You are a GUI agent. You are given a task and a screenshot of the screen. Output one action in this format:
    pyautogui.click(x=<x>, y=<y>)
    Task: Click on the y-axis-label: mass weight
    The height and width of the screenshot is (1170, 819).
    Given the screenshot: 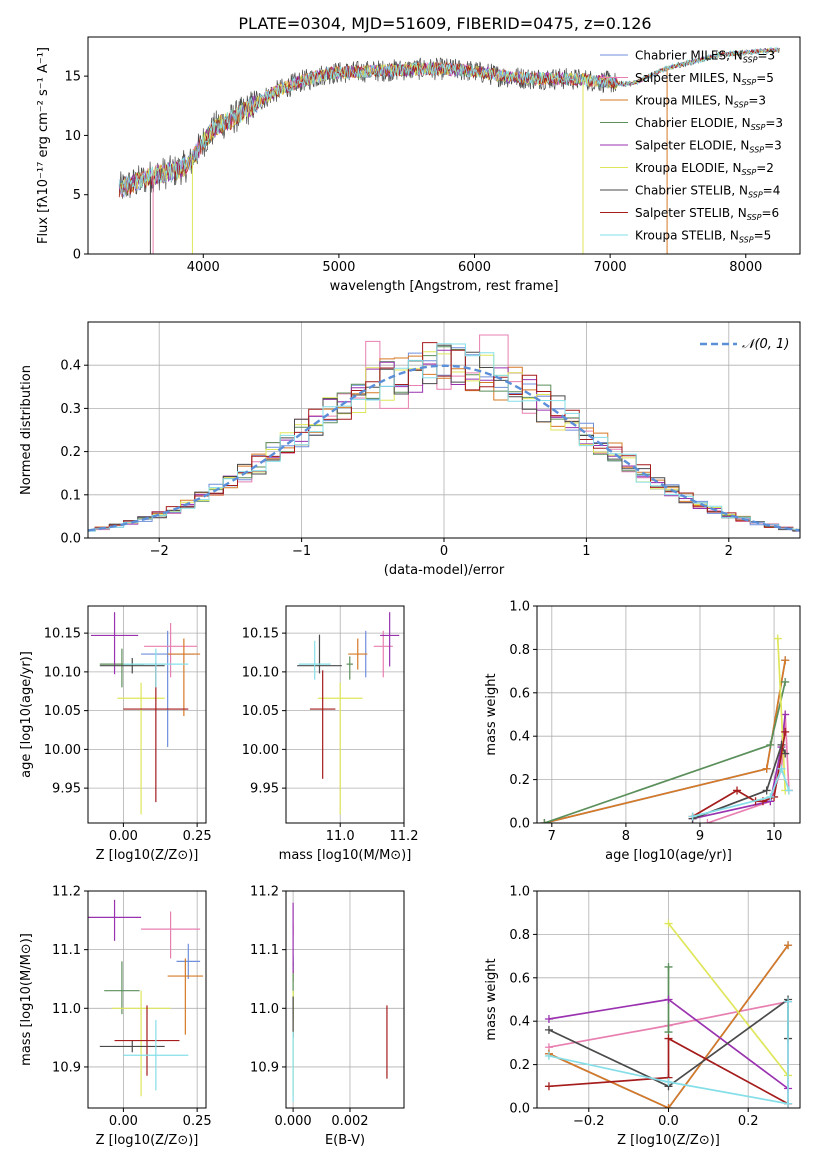 What is the action you would take?
    pyautogui.click(x=491, y=714)
    